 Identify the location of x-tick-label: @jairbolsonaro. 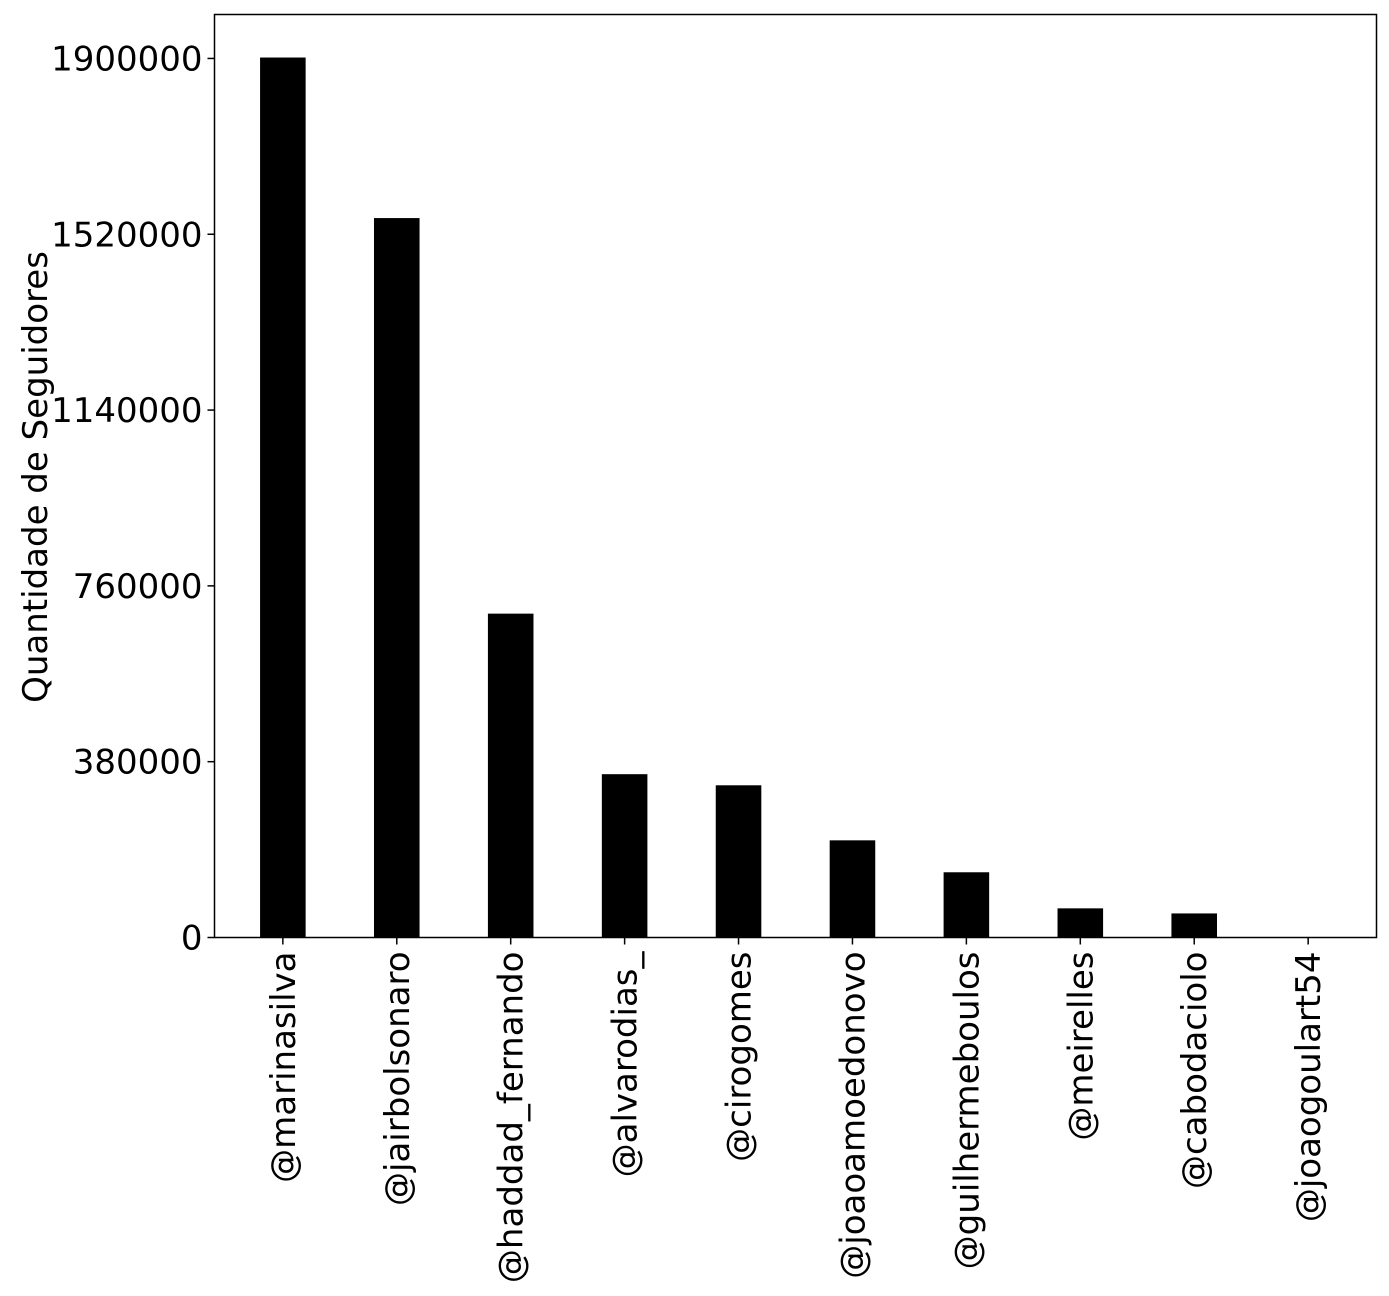
(398, 1079).